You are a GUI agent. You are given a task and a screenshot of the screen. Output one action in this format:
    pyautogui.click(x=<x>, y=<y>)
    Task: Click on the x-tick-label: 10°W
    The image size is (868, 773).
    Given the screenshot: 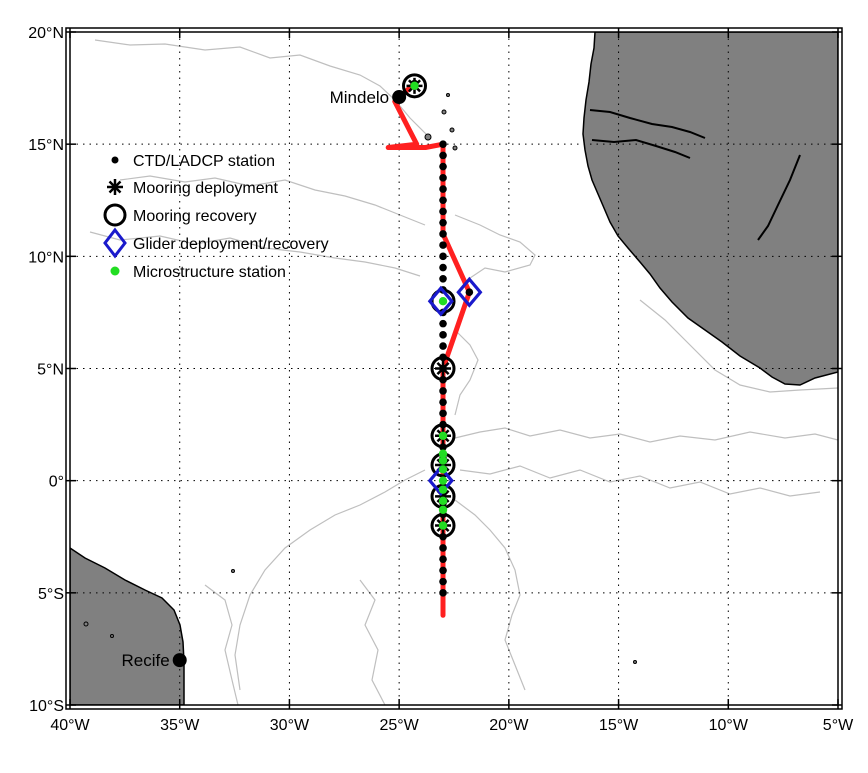 What is the action you would take?
    pyautogui.click(x=729, y=725)
    